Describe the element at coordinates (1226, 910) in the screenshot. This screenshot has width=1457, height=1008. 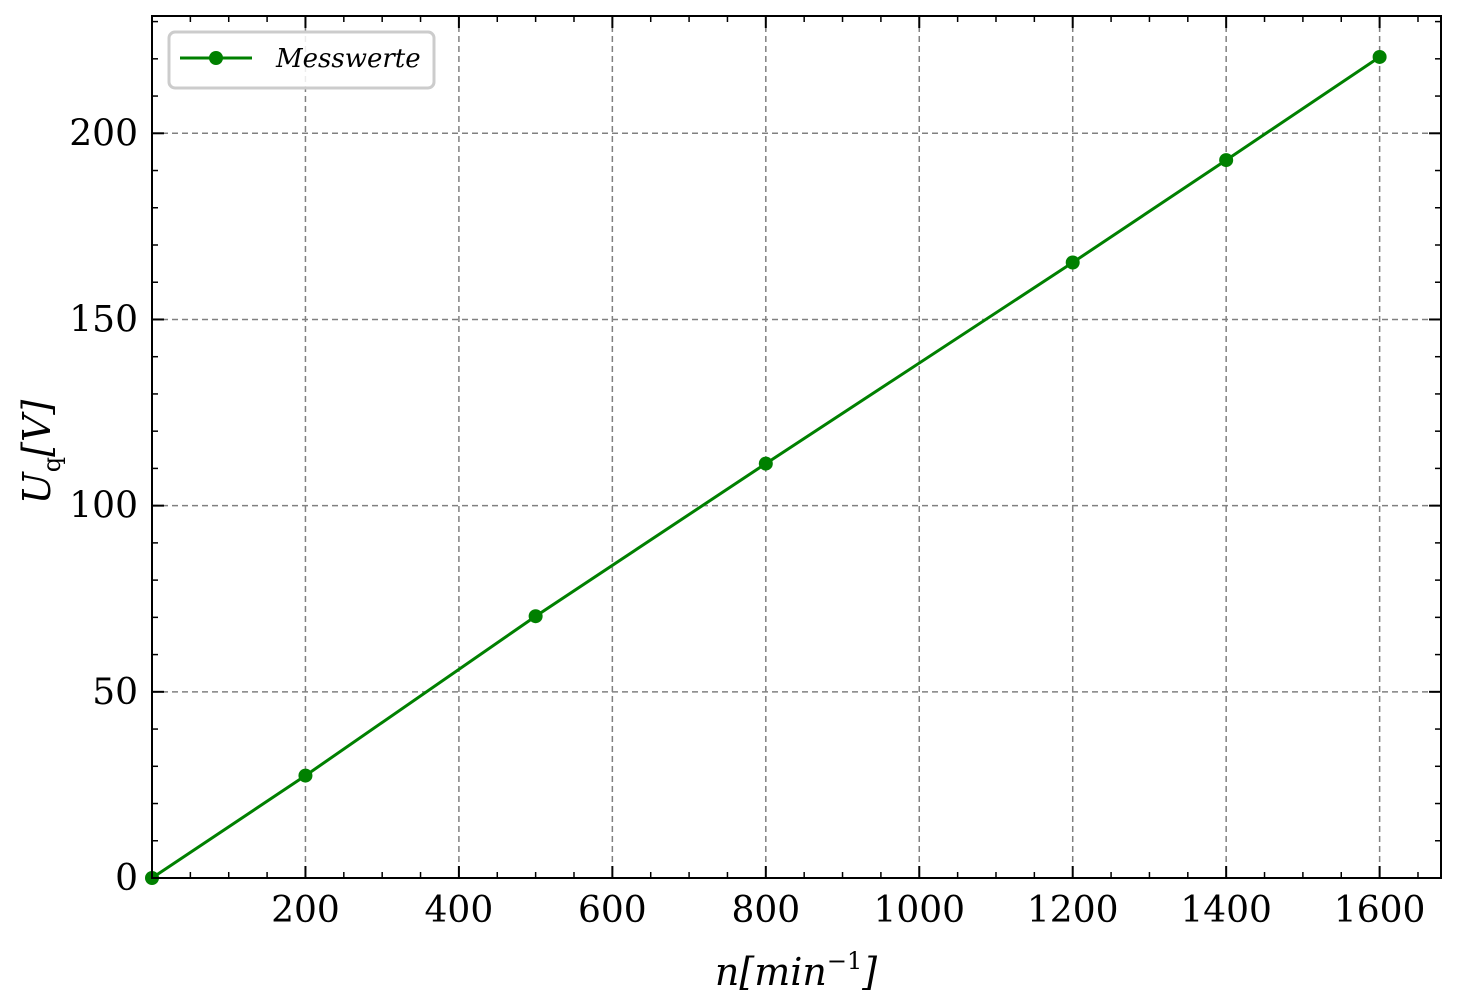
I see `x-tick-label: 1400` at that location.